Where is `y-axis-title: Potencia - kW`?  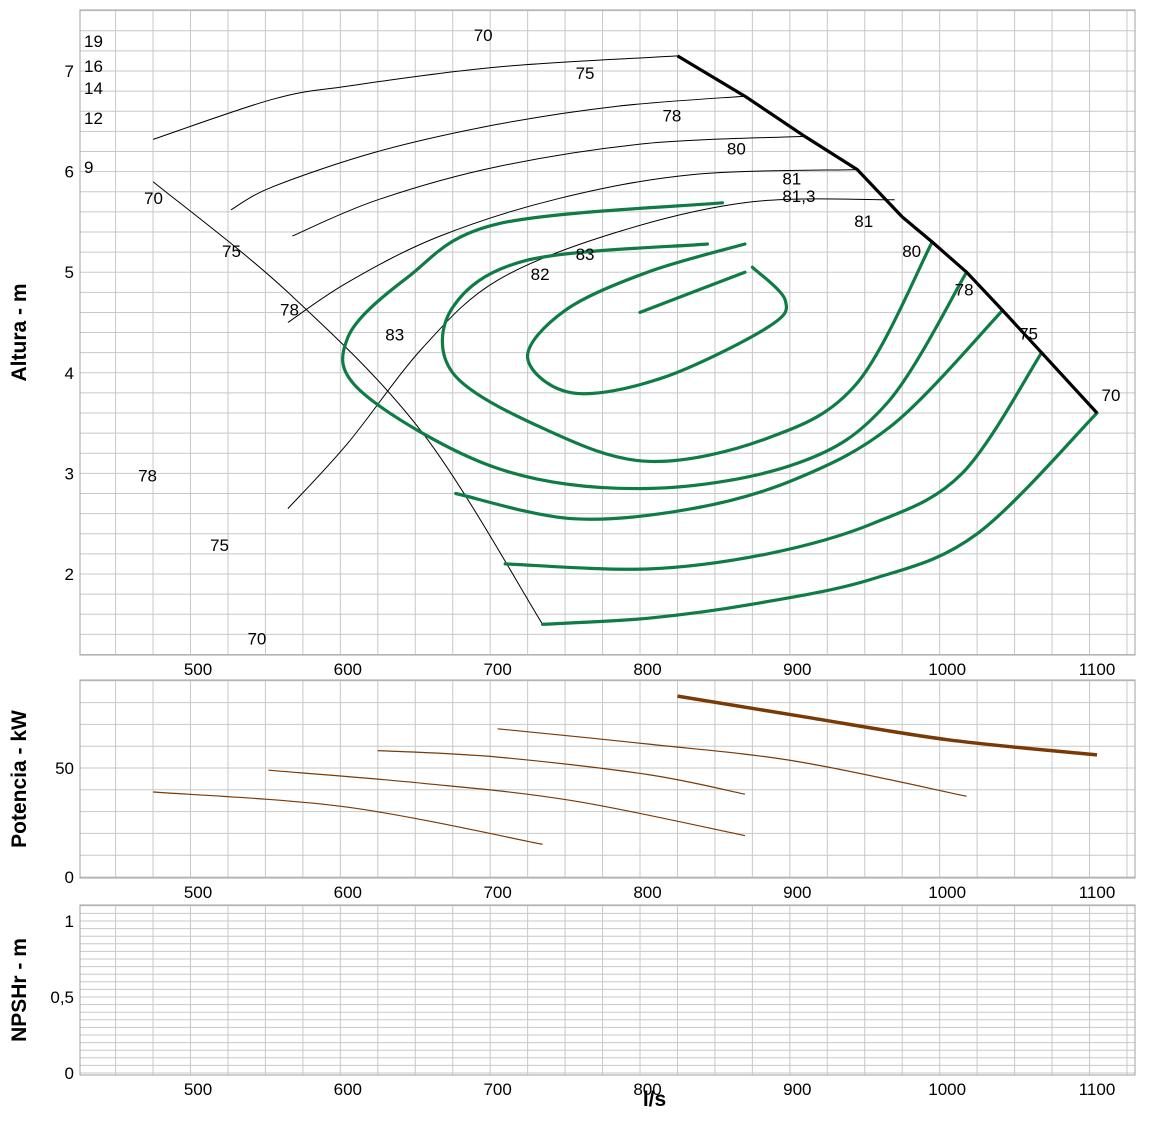 y-axis-title: Potencia - kW is located at coordinates (19, 779).